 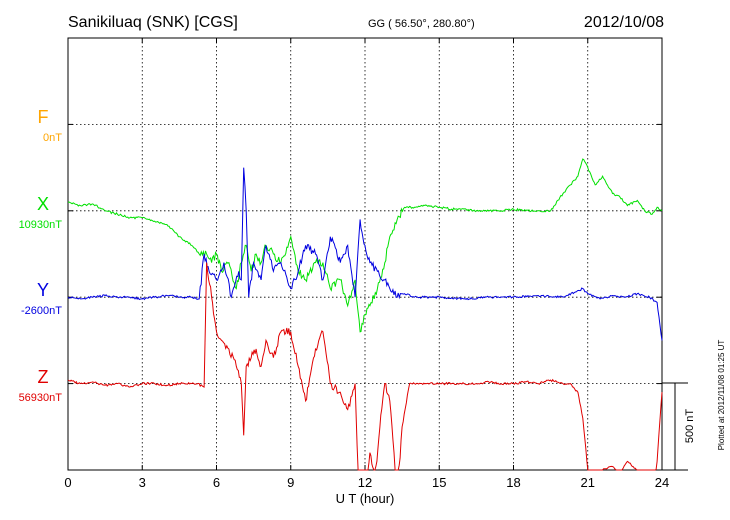 I want to click on component-x-name: X, so click(x=43, y=204).